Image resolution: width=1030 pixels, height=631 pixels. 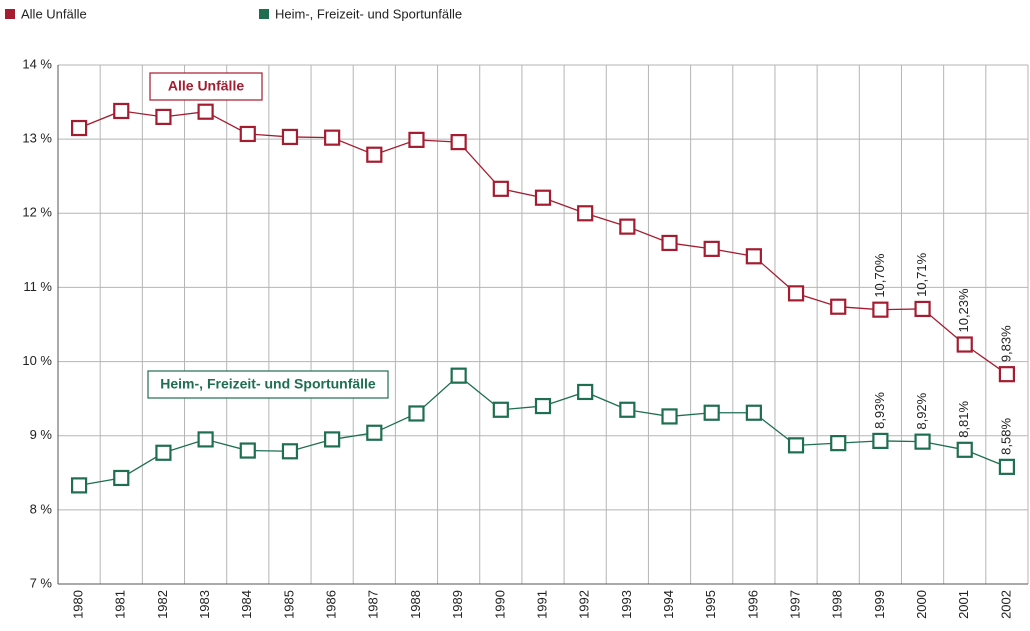 What do you see at coordinates (837, 604) in the screenshot?
I see `x-tick-label: 1998` at bounding box center [837, 604].